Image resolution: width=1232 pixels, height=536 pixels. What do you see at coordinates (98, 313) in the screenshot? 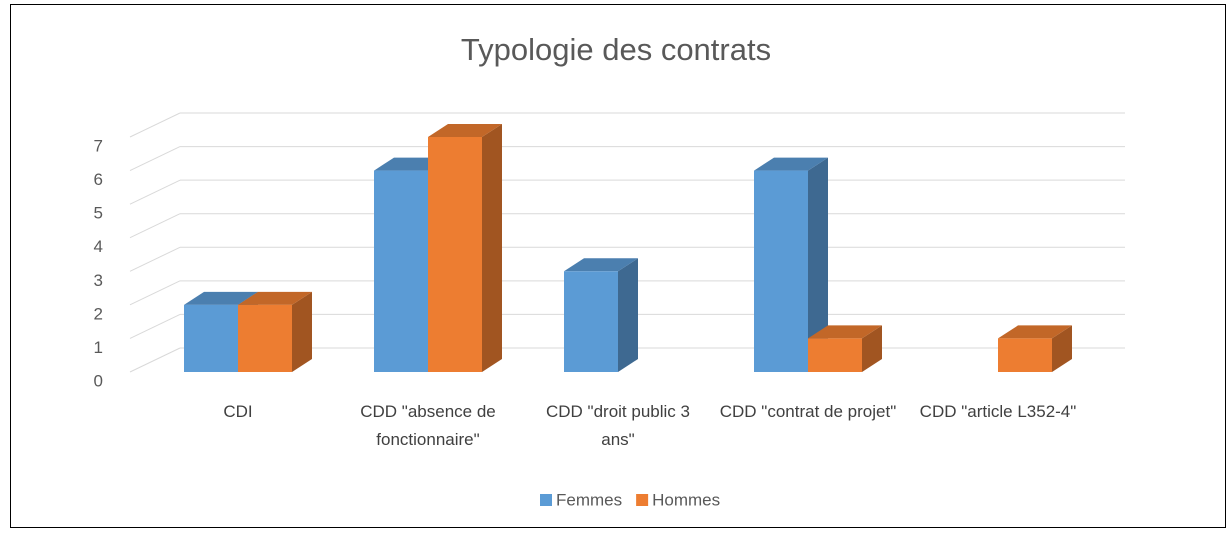
I see `y-tick-label: 2` at bounding box center [98, 313].